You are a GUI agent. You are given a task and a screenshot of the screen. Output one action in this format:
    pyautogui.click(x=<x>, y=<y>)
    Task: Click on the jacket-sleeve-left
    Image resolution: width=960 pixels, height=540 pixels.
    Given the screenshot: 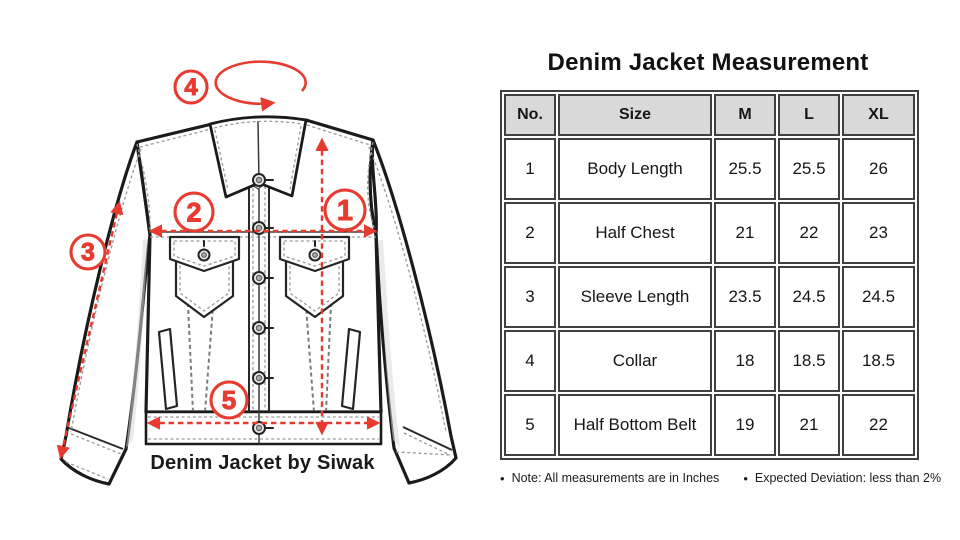 What is the action you would take?
    pyautogui.click(x=105, y=313)
    